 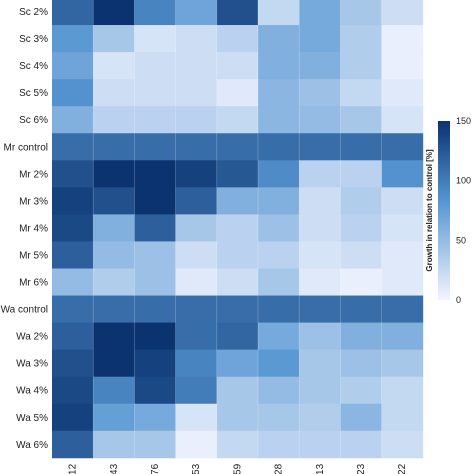 I want to click on row-label: Wa 6%, so click(x=32, y=445).